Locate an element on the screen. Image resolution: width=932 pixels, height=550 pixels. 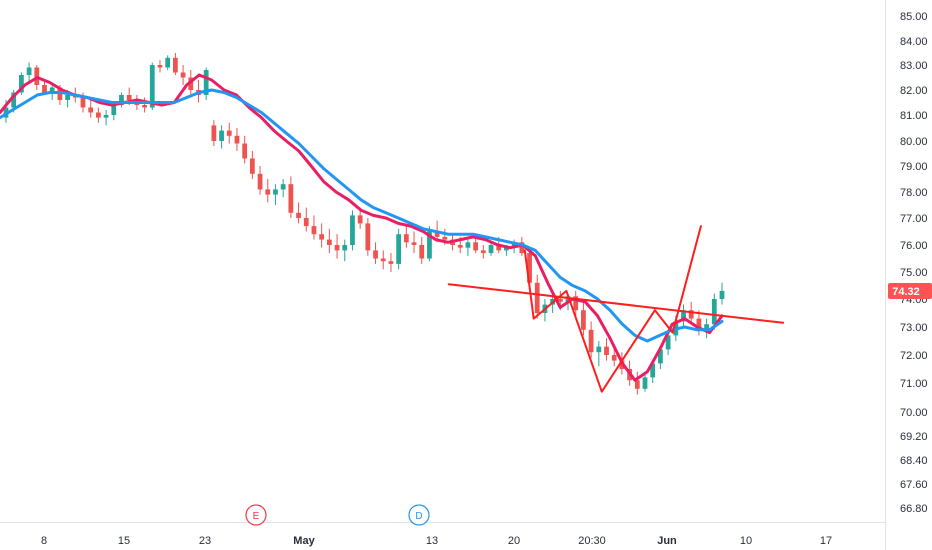
price-tick-label: 72.00 is located at coordinates (914, 356).